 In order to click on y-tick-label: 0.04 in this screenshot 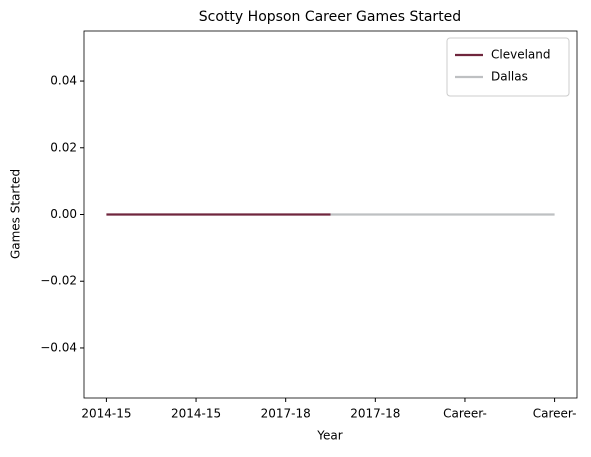, I will do `click(63, 81)`.